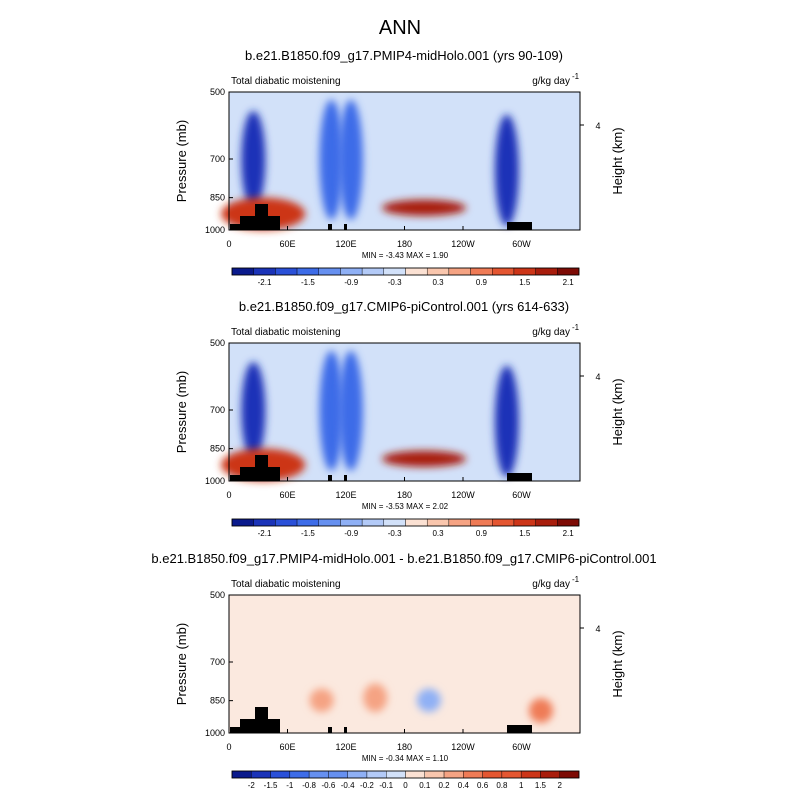 This screenshot has height=800, width=800. Describe the element at coordinates (521, 785) in the screenshot. I see `colorbar-label: 1` at that location.